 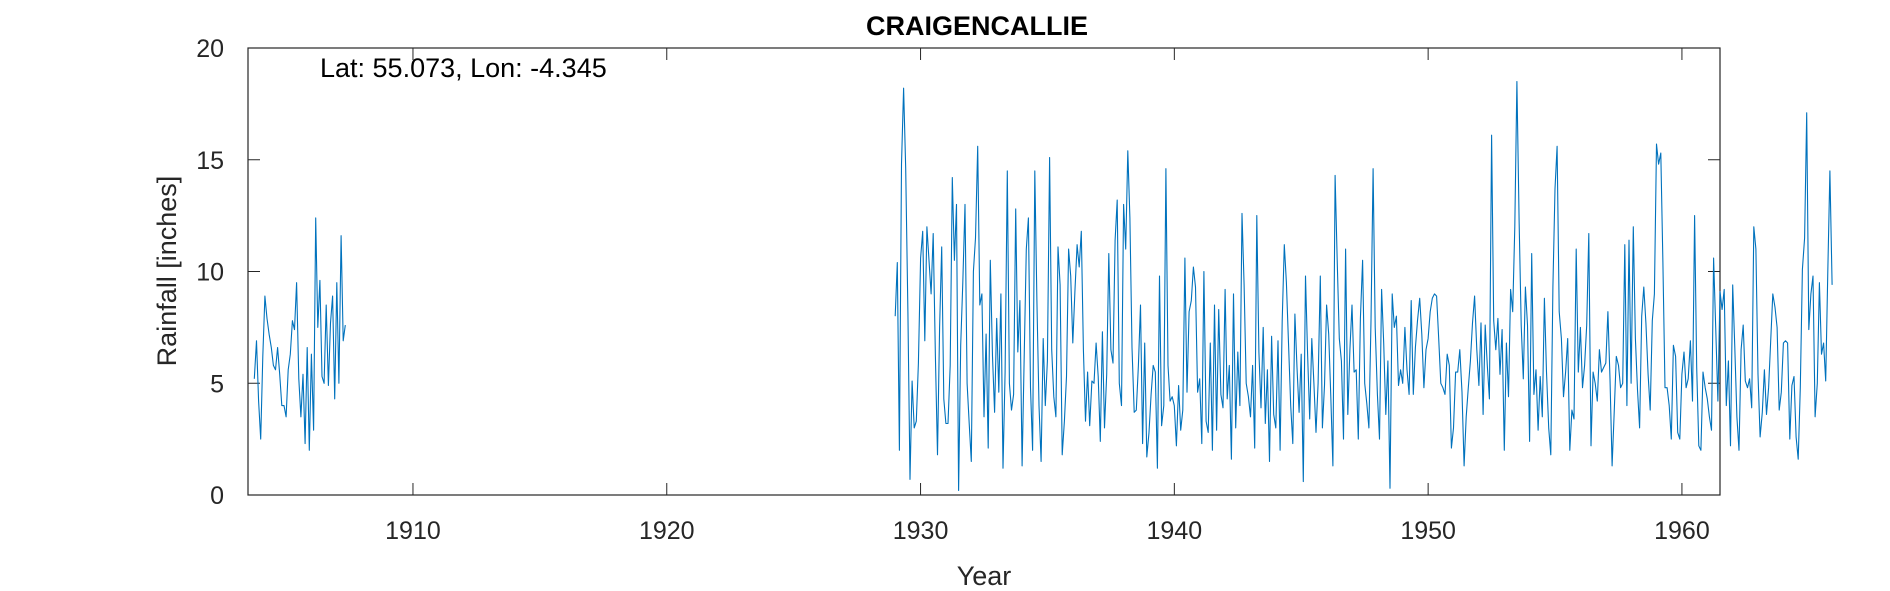 What do you see at coordinates (1175, 531) in the screenshot?
I see `x-tick-label: 1940` at bounding box center [1175, 531].